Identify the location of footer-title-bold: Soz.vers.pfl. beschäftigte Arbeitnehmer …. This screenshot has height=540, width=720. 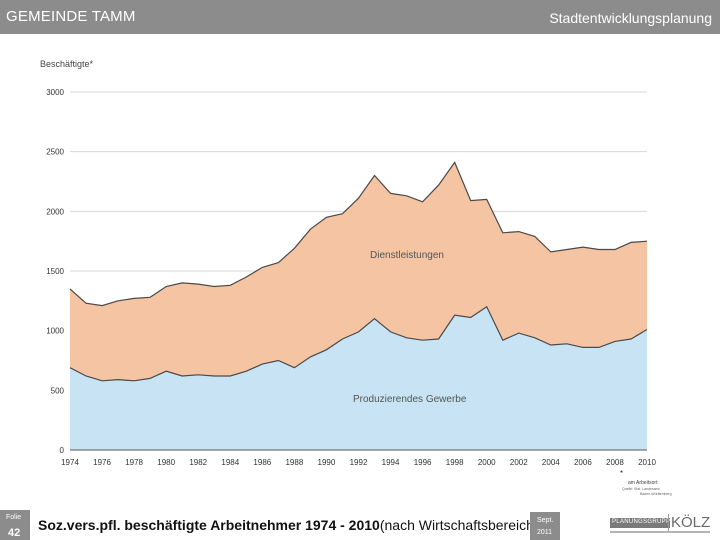
(209, 525).